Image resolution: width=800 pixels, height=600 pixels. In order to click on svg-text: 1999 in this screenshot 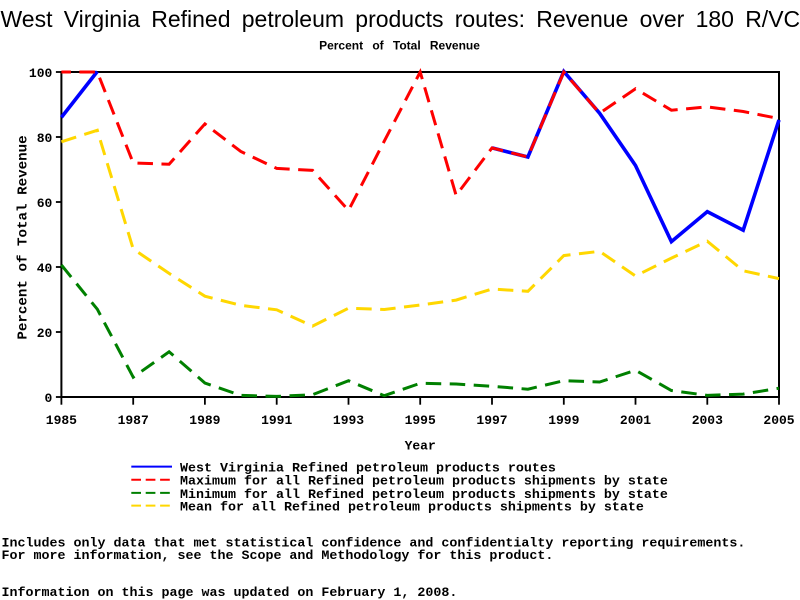, I will do `click(563, 420)`.